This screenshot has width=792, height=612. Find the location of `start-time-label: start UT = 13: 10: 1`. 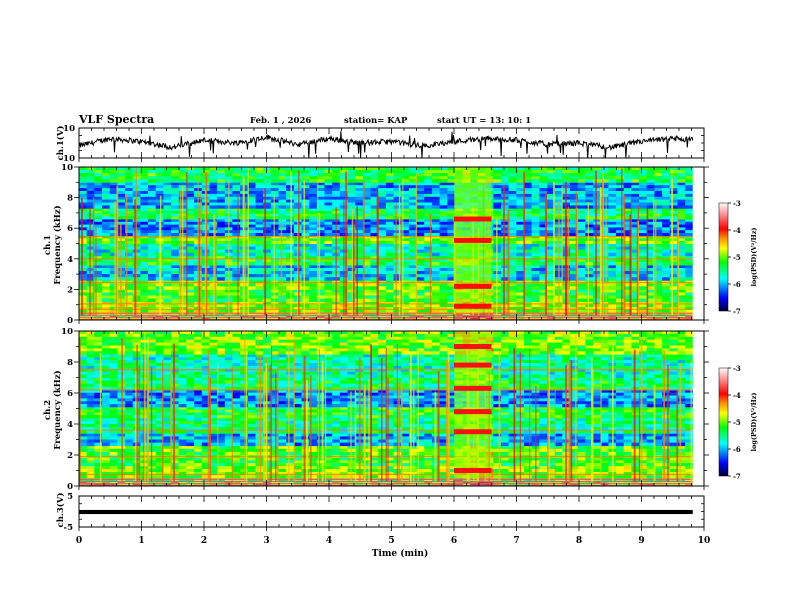

start-time-label: start UT = 13: 10: 1 is located at coordinates (484, 121).